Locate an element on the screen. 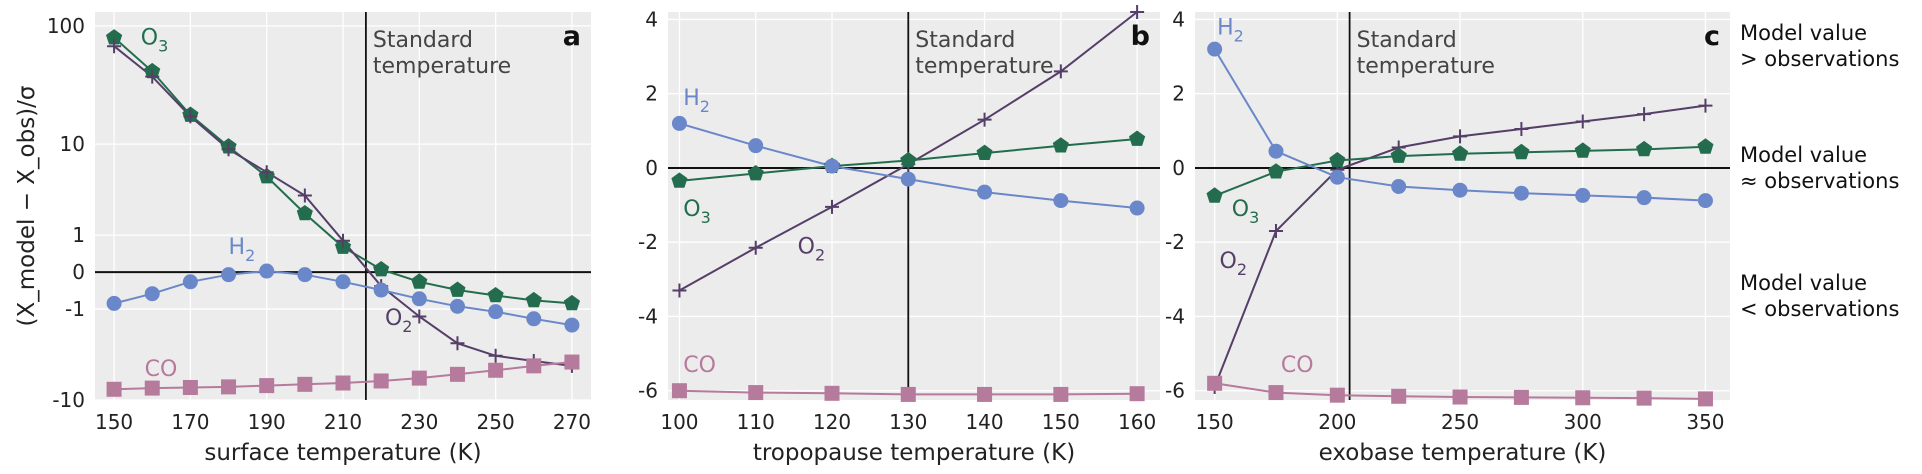 The width and height of the screenshot is (1922, 474). panel-letter: b is located at coordinates (1140, 36).